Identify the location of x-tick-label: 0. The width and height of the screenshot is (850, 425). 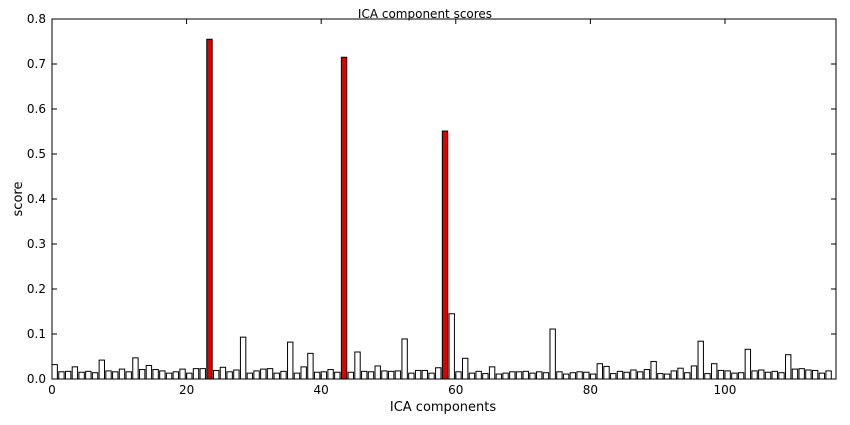
(52, 390).